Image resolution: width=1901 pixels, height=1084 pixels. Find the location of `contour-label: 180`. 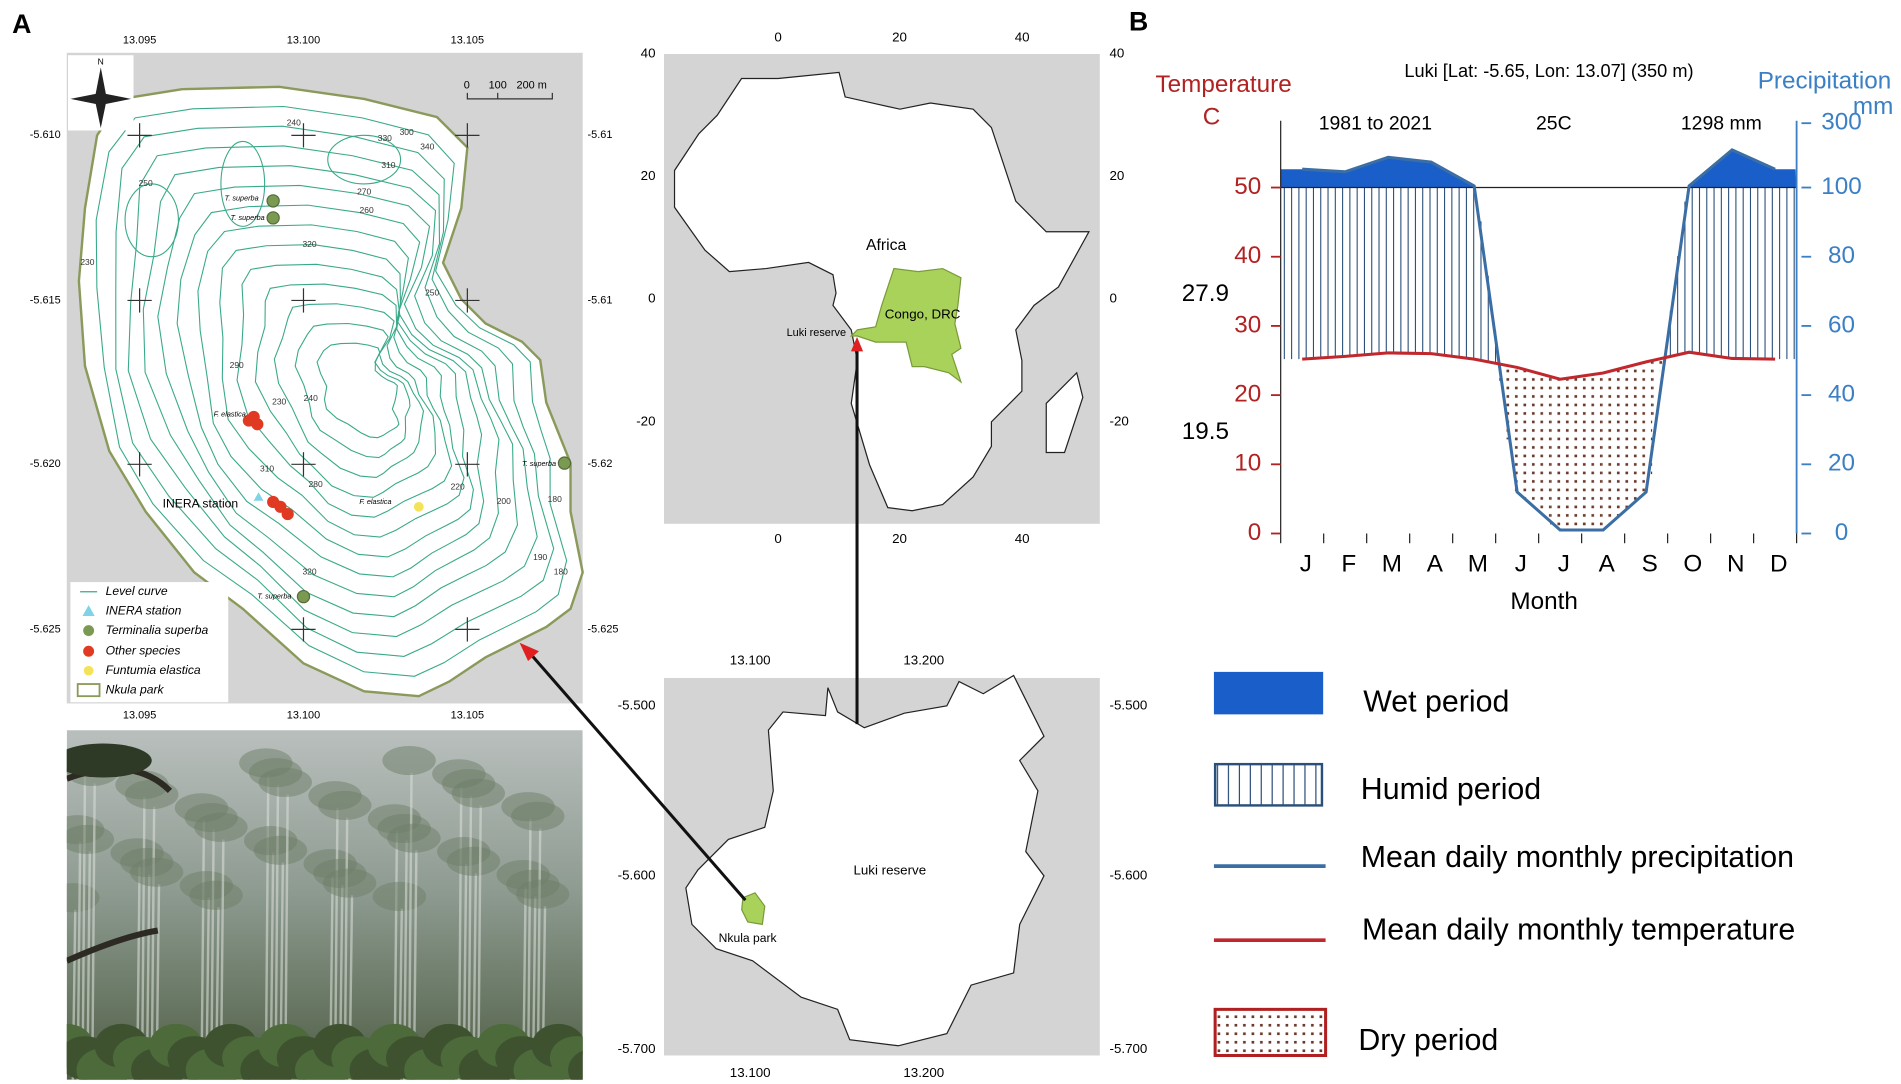

contour-label: 180 is located at coordinates (561, 572).